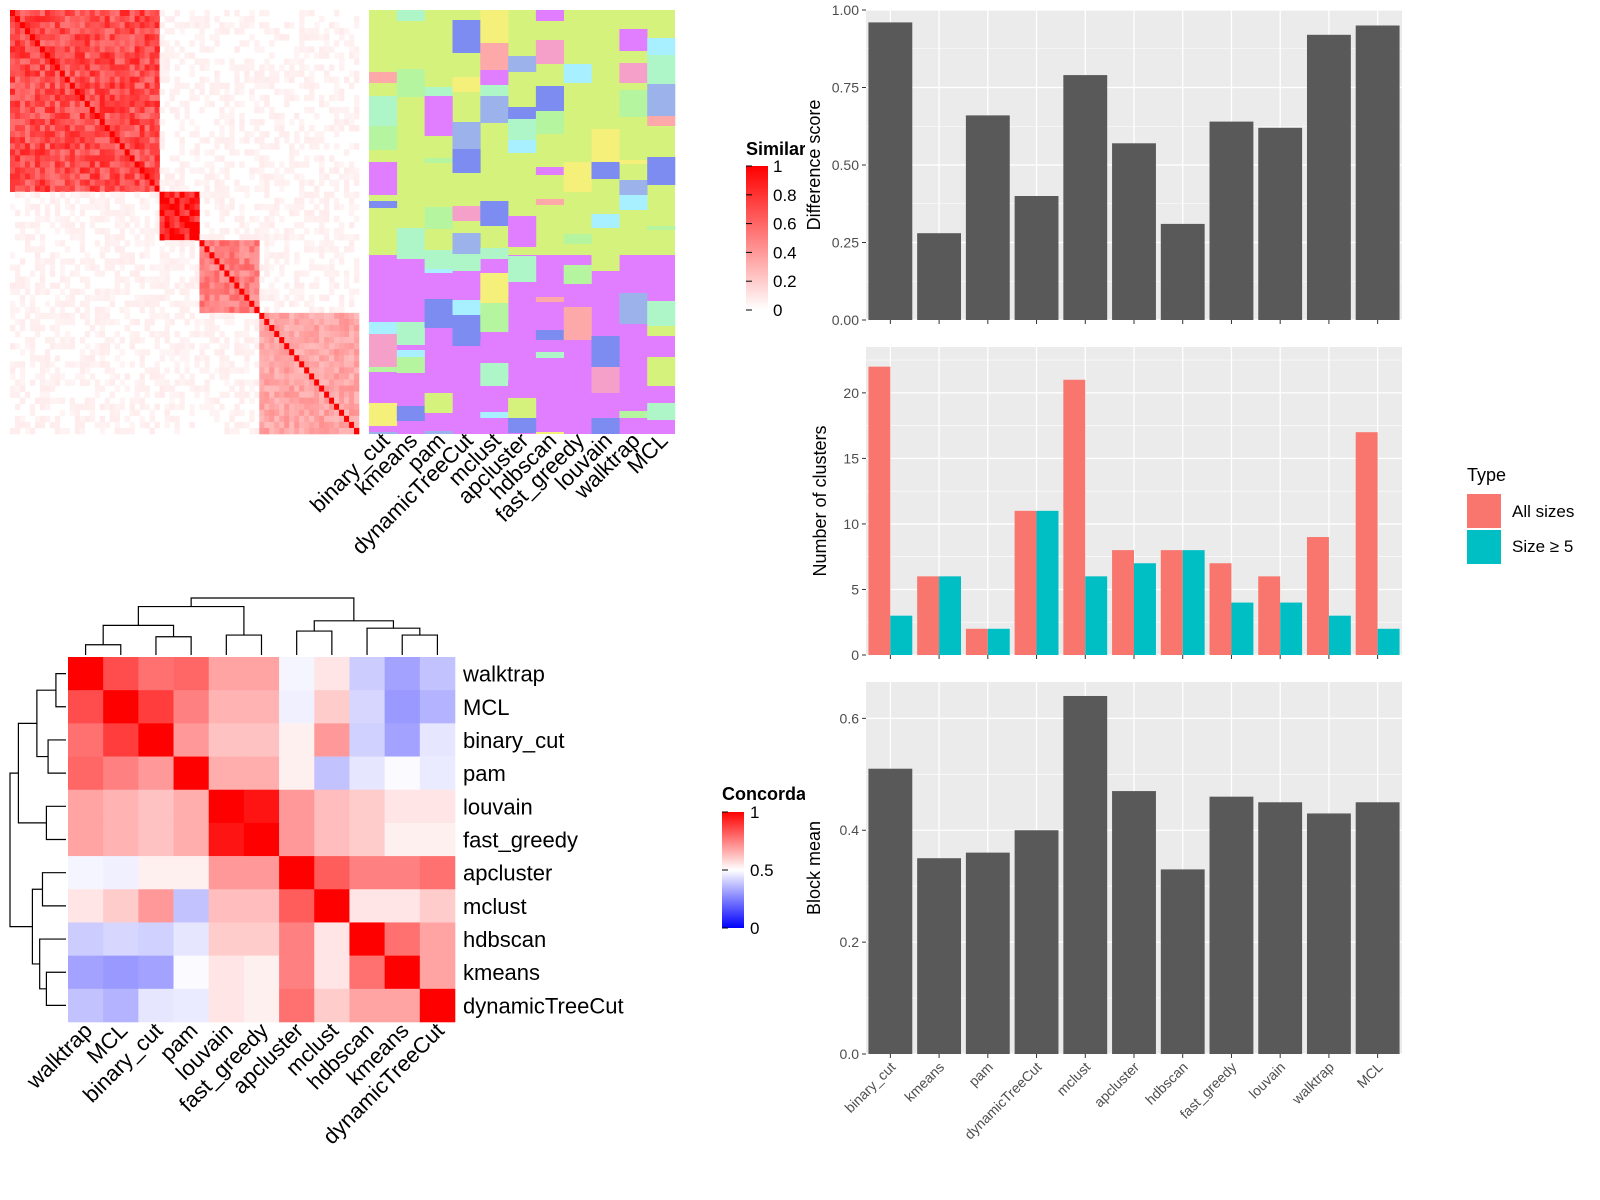 The height and width of the screenshot is (1200, 1600). I want to click on bar-fast_greedy, so click(1231, 925).